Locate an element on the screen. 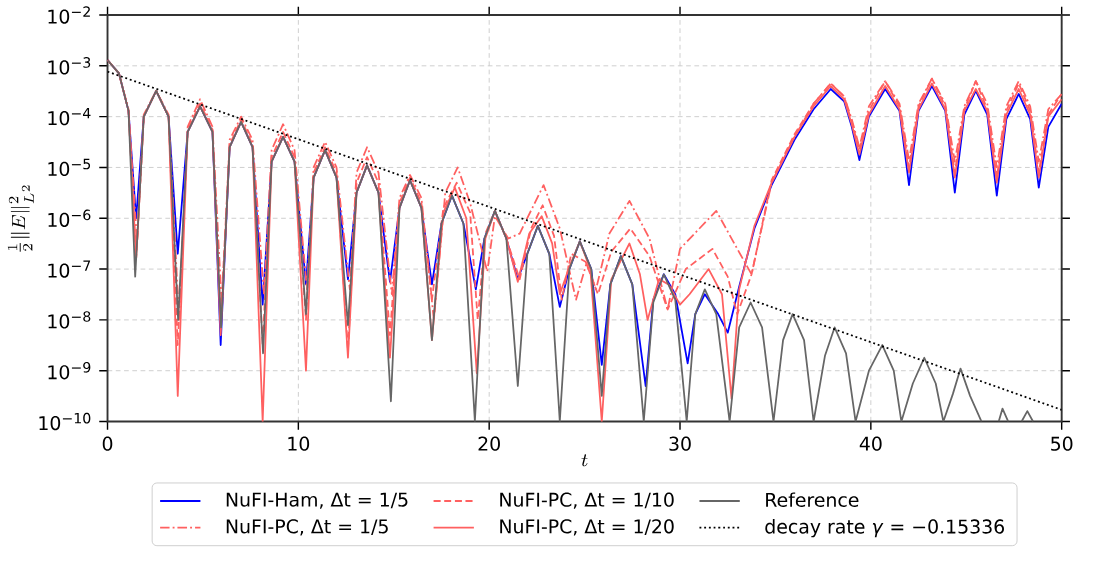 The width and height of the screenshot is (1102, 569). y-axis-title: $\frac{1}{2}\|E\|_{L^2}^2$ is located at coordinates (20, 218).